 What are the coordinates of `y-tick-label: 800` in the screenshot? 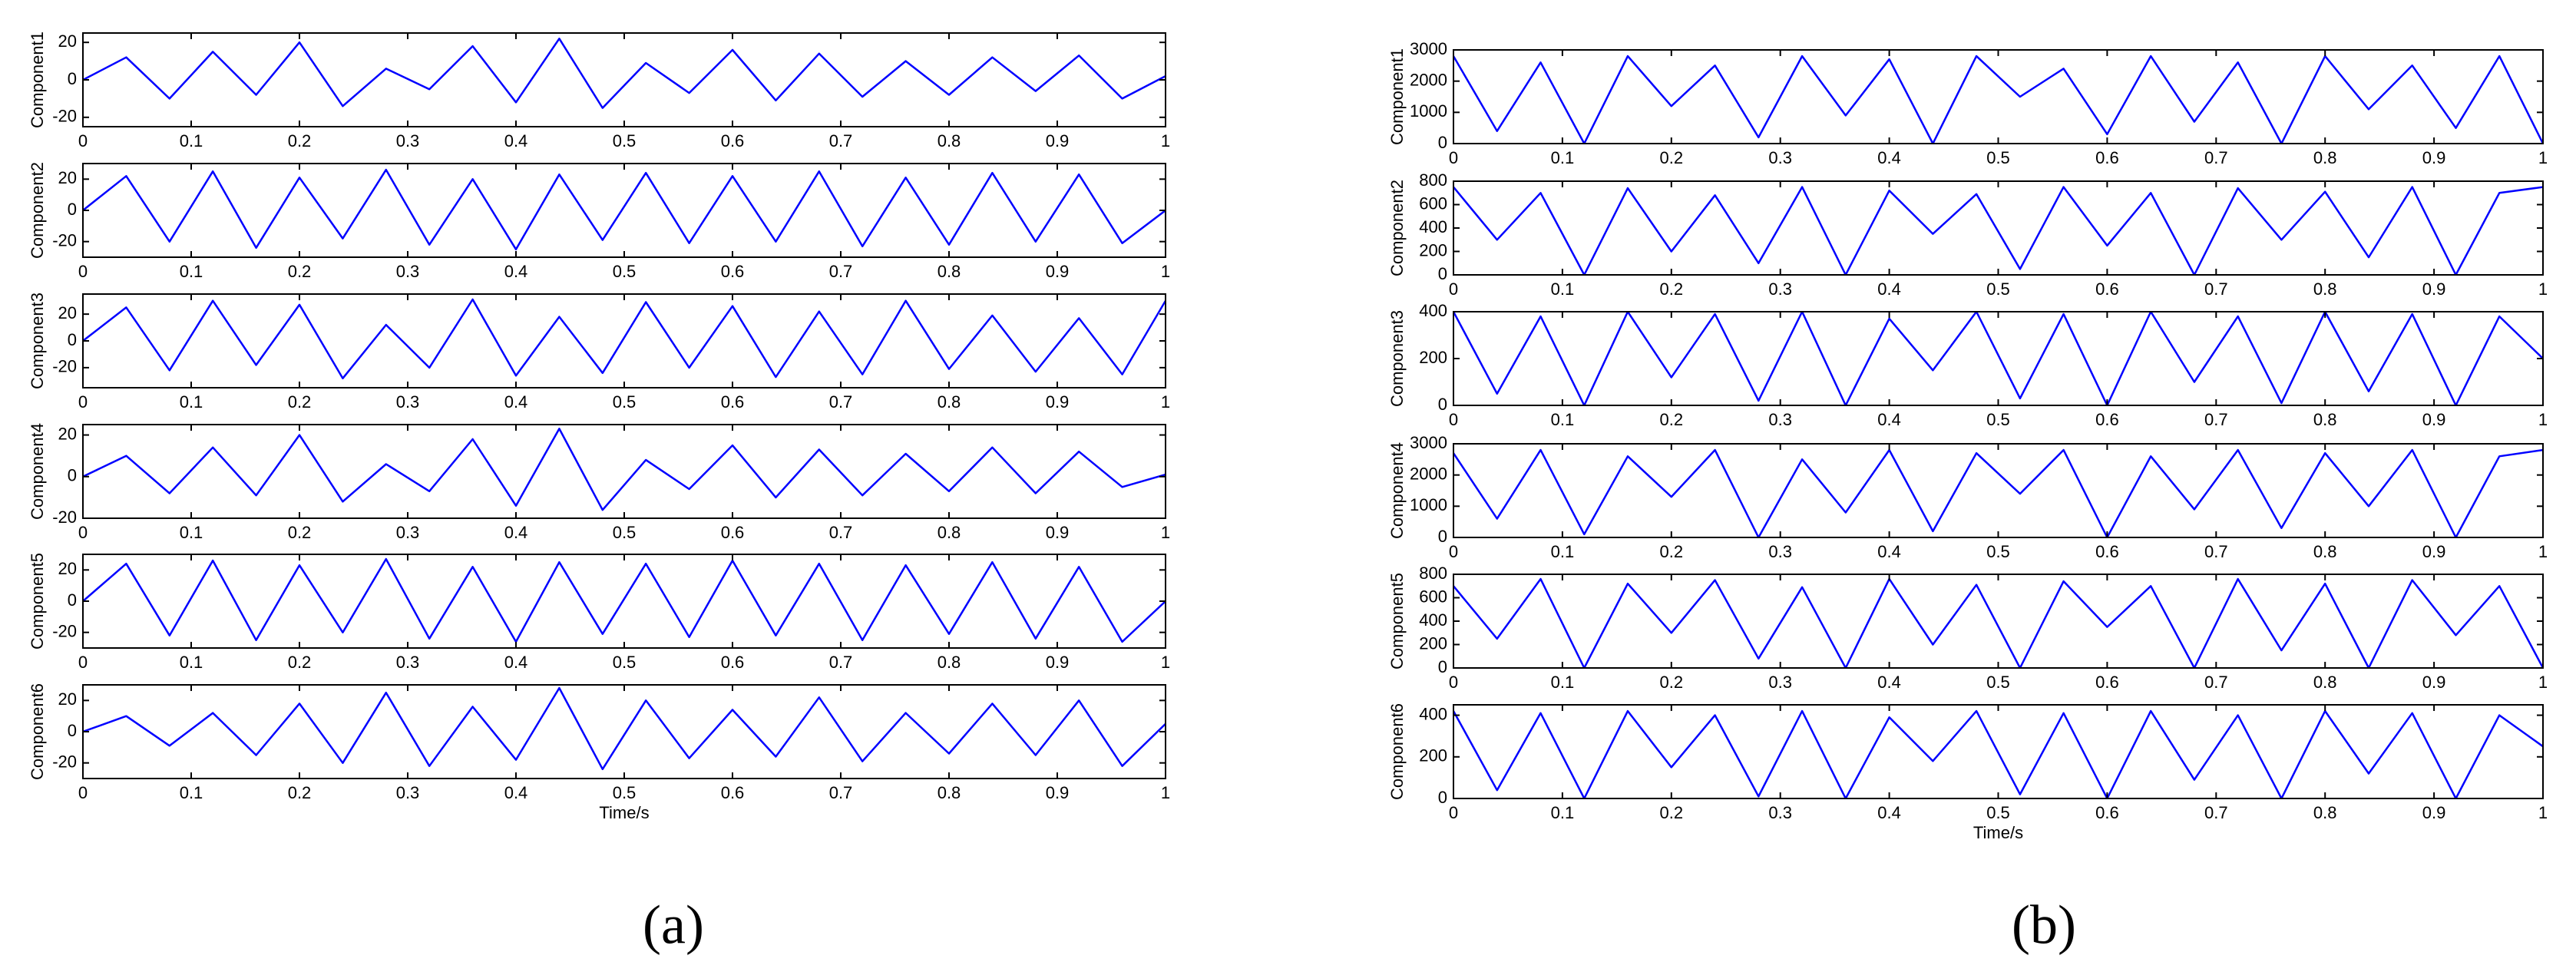 It's located at (1433, 573).